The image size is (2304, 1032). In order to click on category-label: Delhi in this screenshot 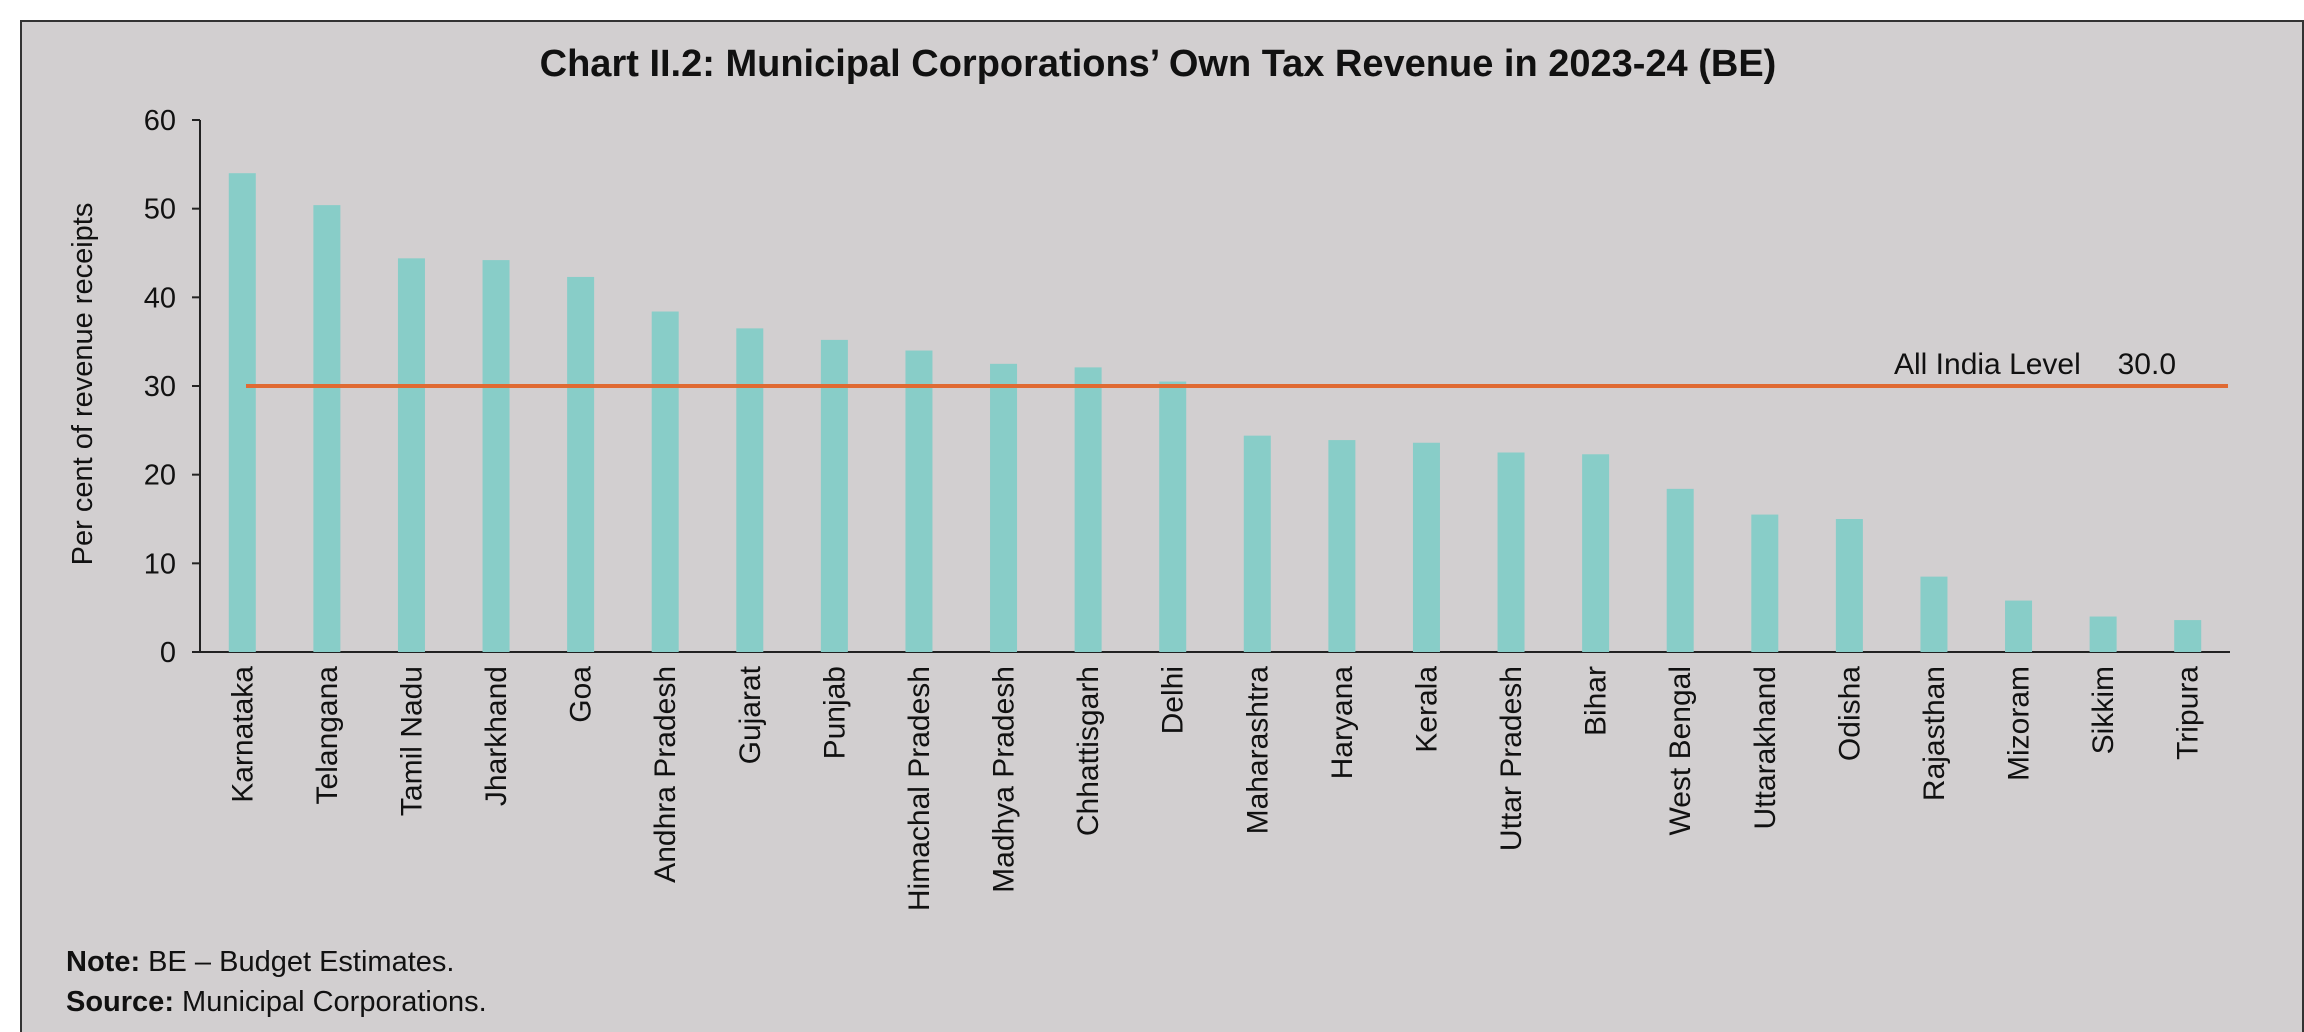, I will do `click(1173, 700)`.